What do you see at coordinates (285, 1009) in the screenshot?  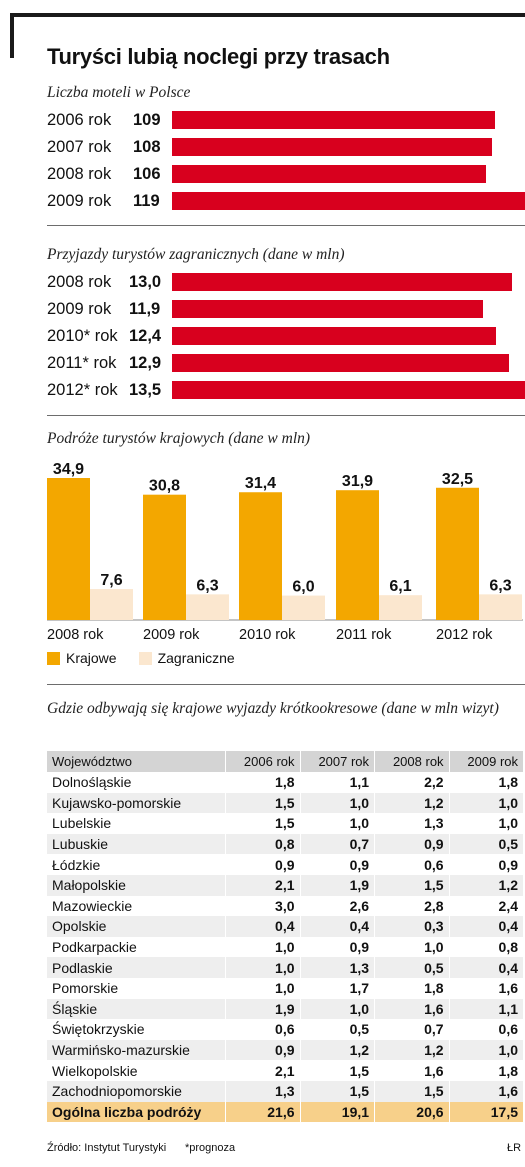 I see `table-row: Śląskie 1,9 1,0 1,6 1,1` at bounding box center [285, 1009].